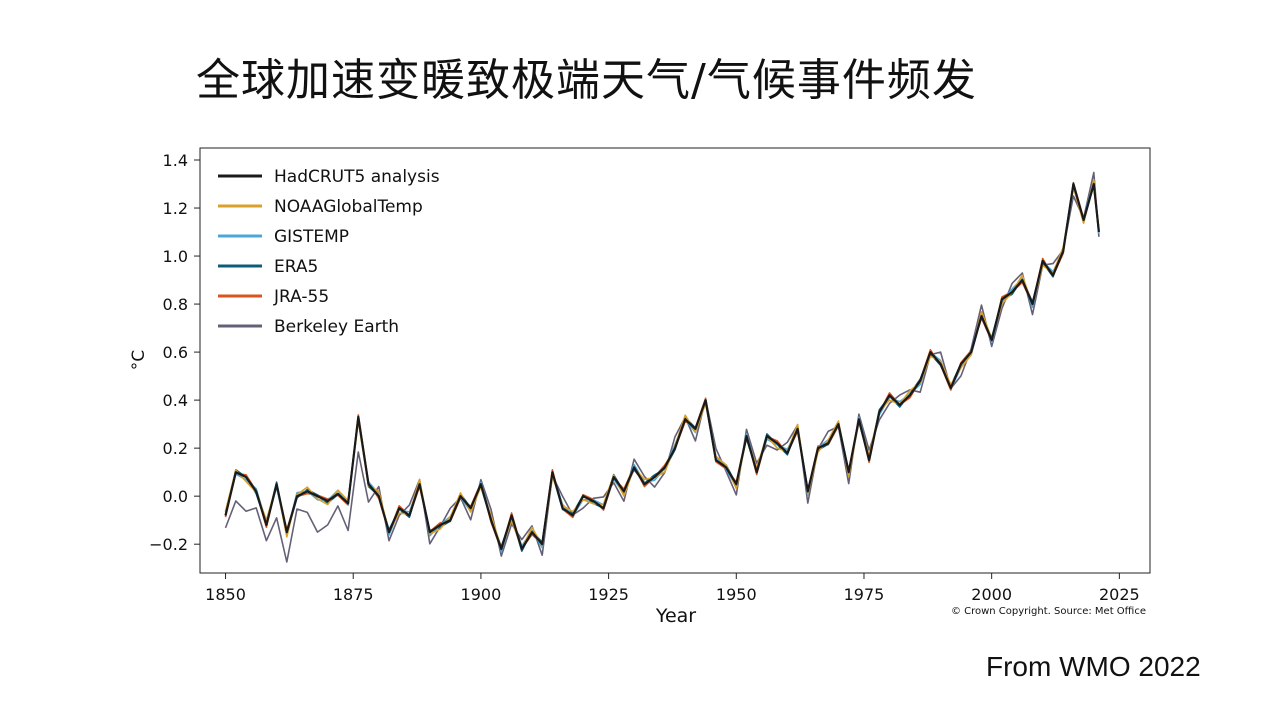 The image size is (1282, 722). I want to click on y-tick-label: 0.6, so click(175, 352).